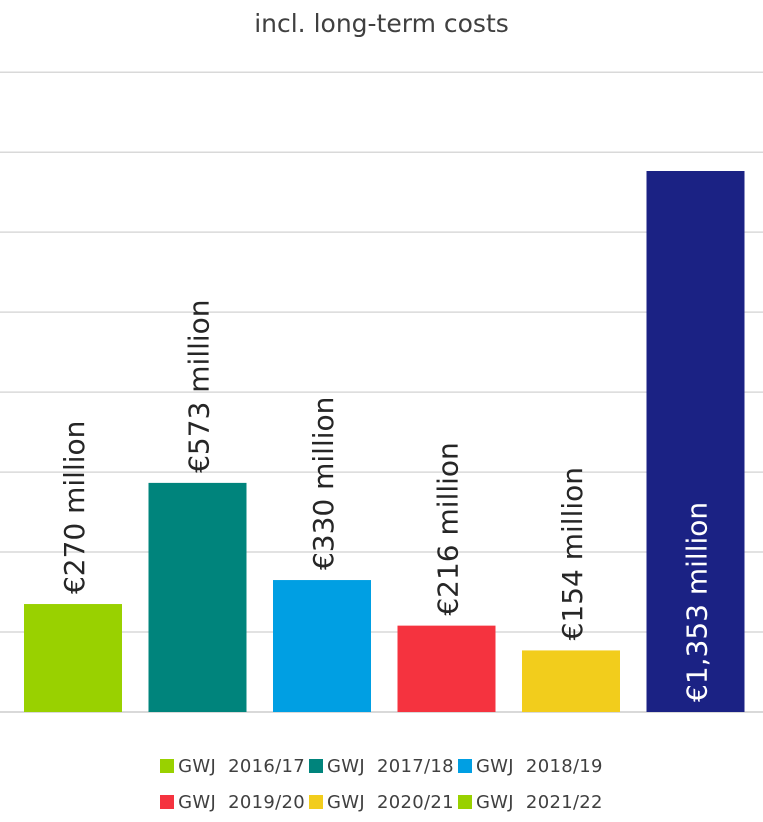 The width and height of the screenshot is (763, 822). What do you see at coordinates (697, 602) in the screenshot?
I see `data-label: €1,353 million` at bounding box center [697, 602].